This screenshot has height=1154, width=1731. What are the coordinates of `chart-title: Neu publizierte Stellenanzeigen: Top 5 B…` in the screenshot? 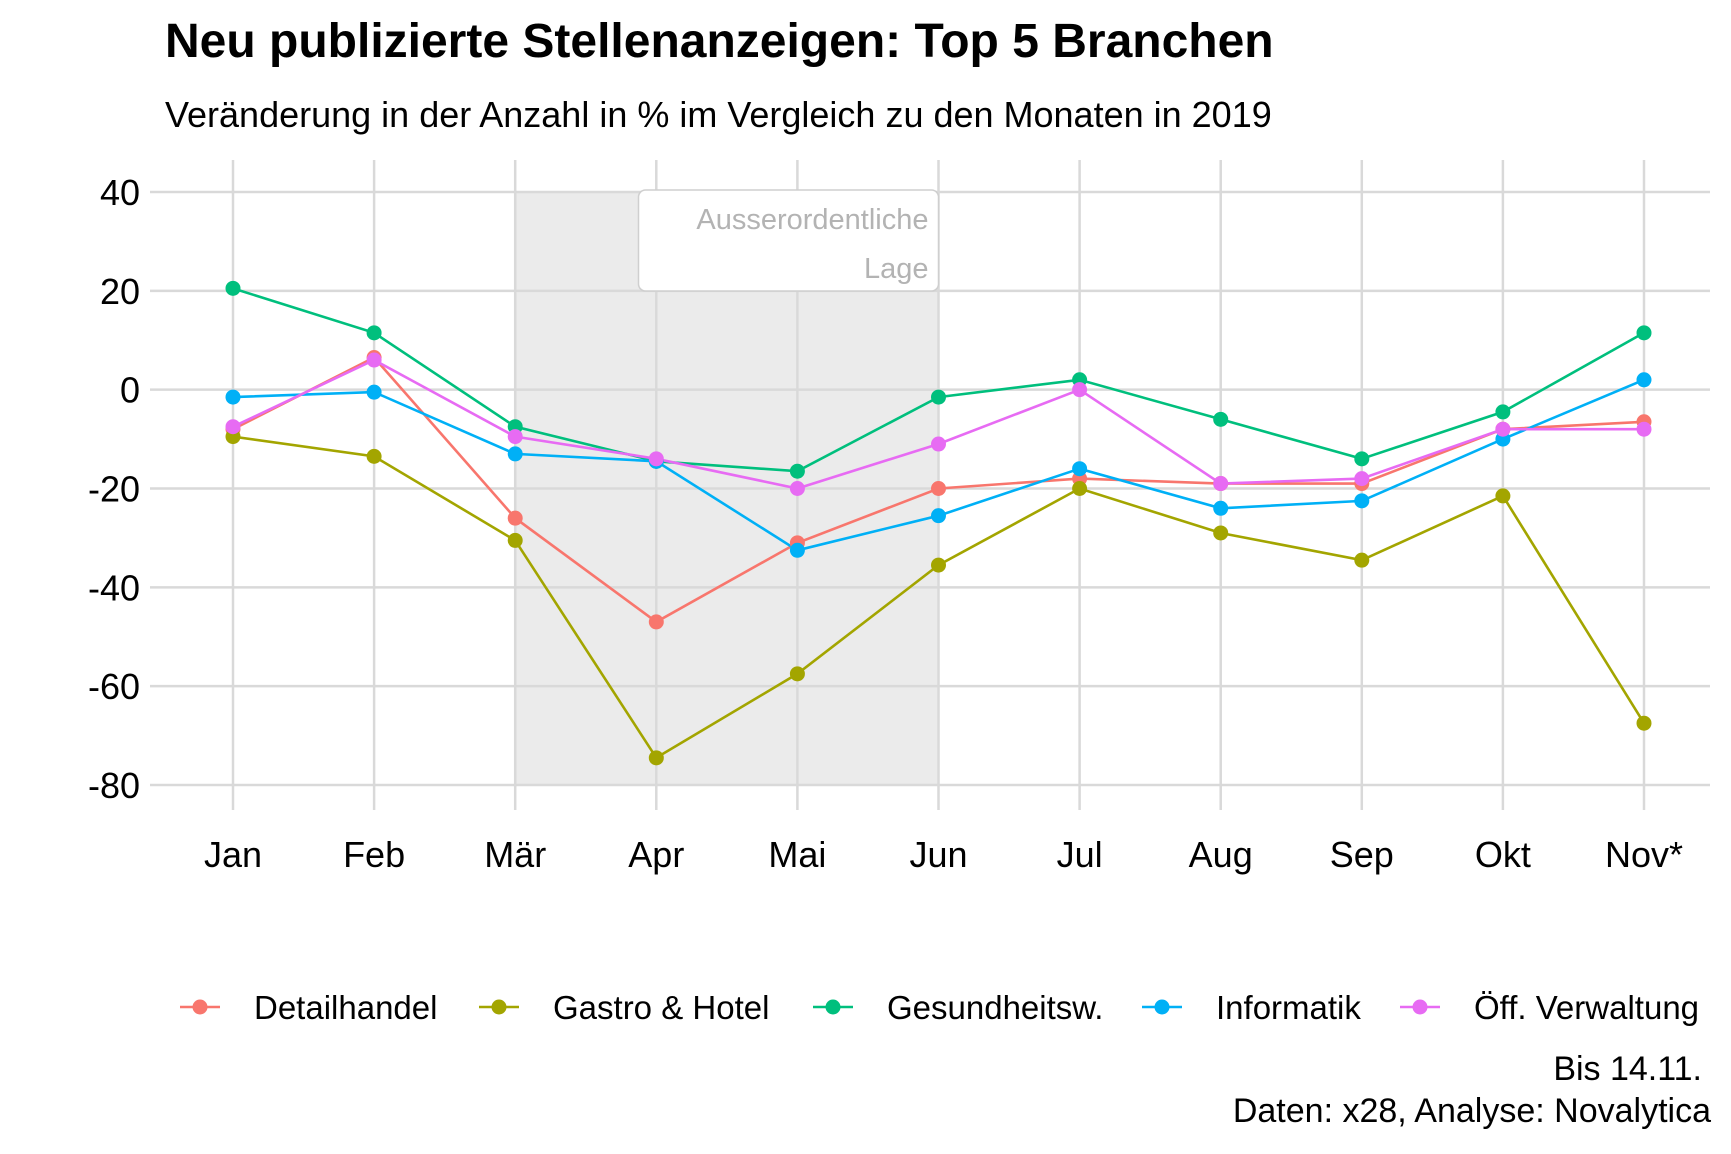 It's located at (719, 41).